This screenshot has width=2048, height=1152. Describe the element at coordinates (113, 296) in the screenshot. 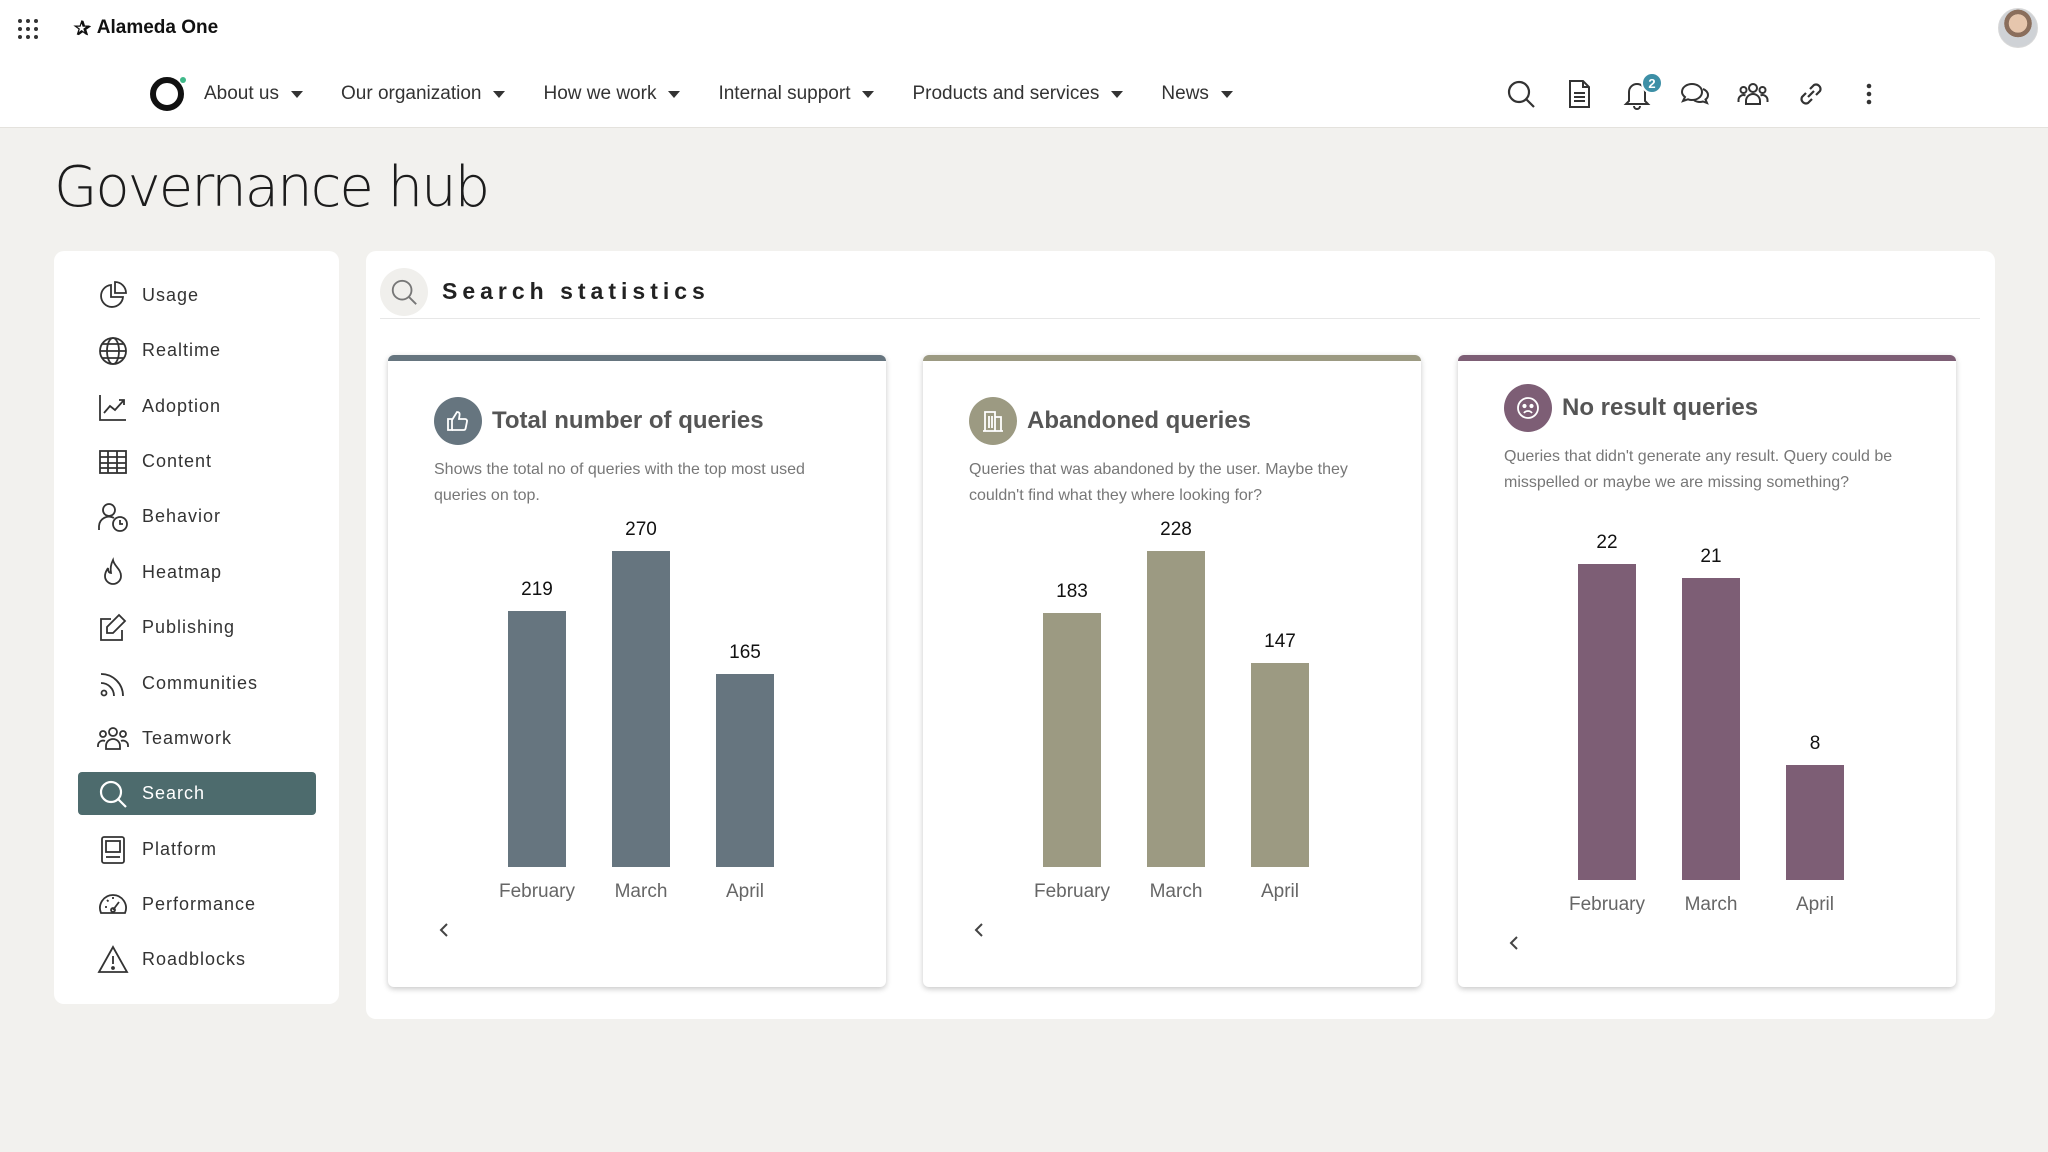

I see `pie-chart-icon` at that location.